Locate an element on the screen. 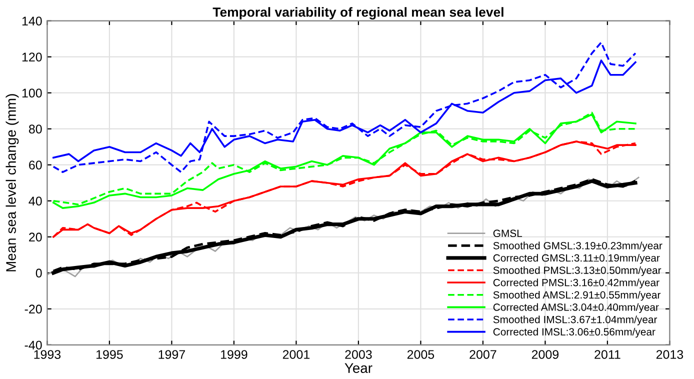  x-tick-label: 2003 is located at coordinates (358, 354).